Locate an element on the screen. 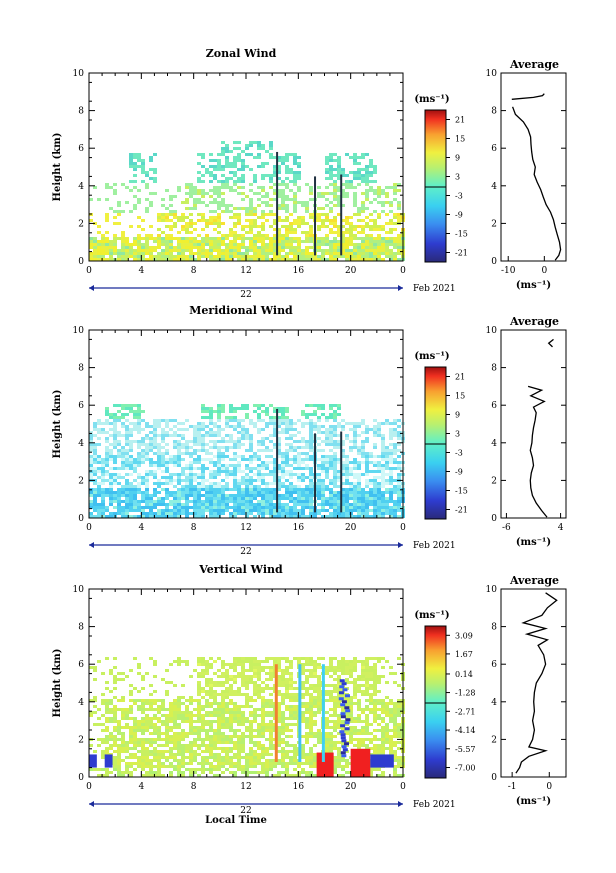 Image resolution: width=616 pixels, height=873 pixels. colorbar-tick-label: -1.28 is located at coordinates (465, 693).